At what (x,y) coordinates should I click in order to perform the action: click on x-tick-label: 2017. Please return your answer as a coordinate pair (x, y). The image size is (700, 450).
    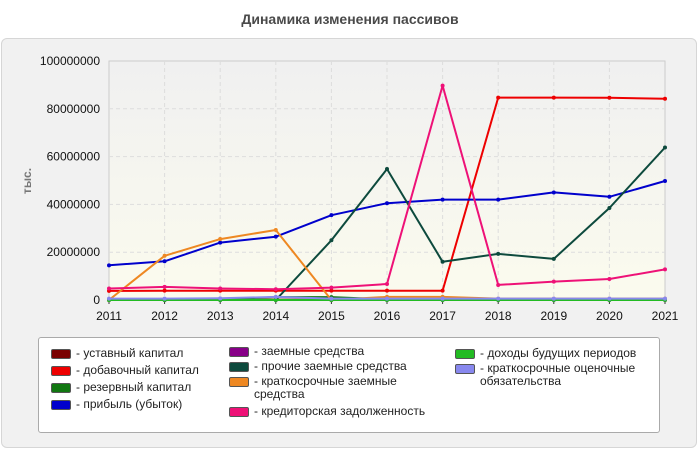
    Looking at the image, I should click on (442, 316).